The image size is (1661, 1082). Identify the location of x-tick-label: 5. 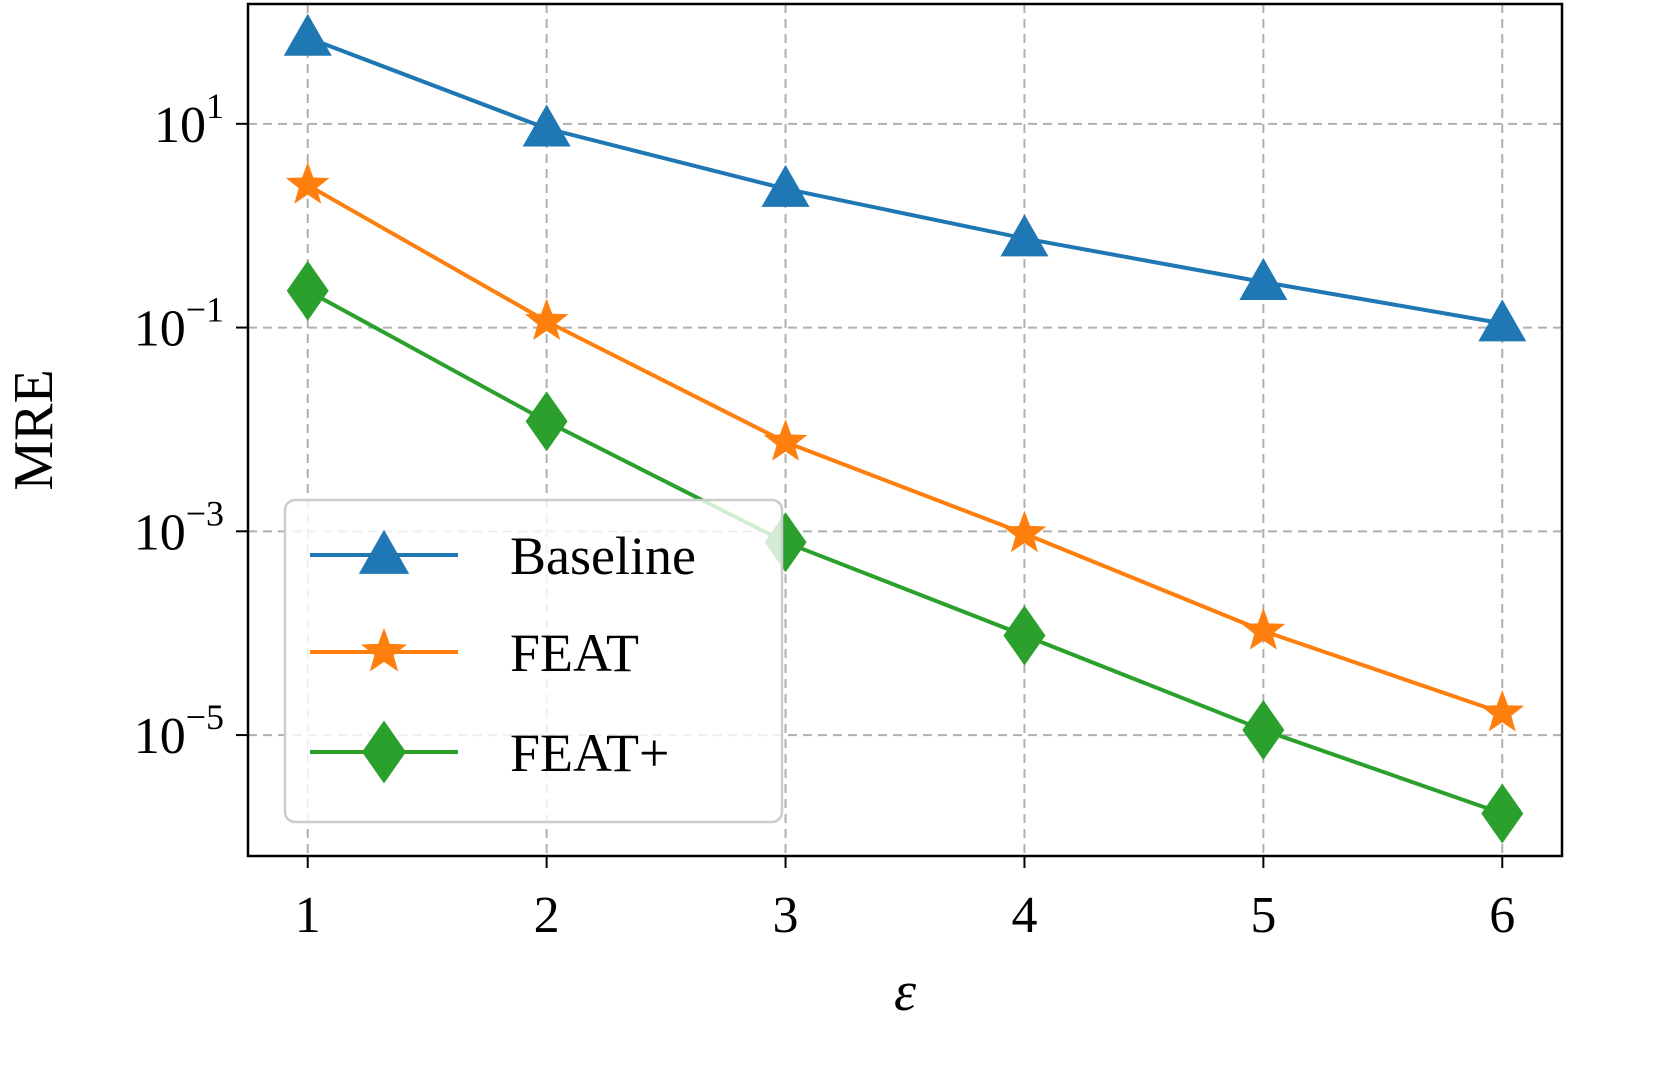
(1263, 915).